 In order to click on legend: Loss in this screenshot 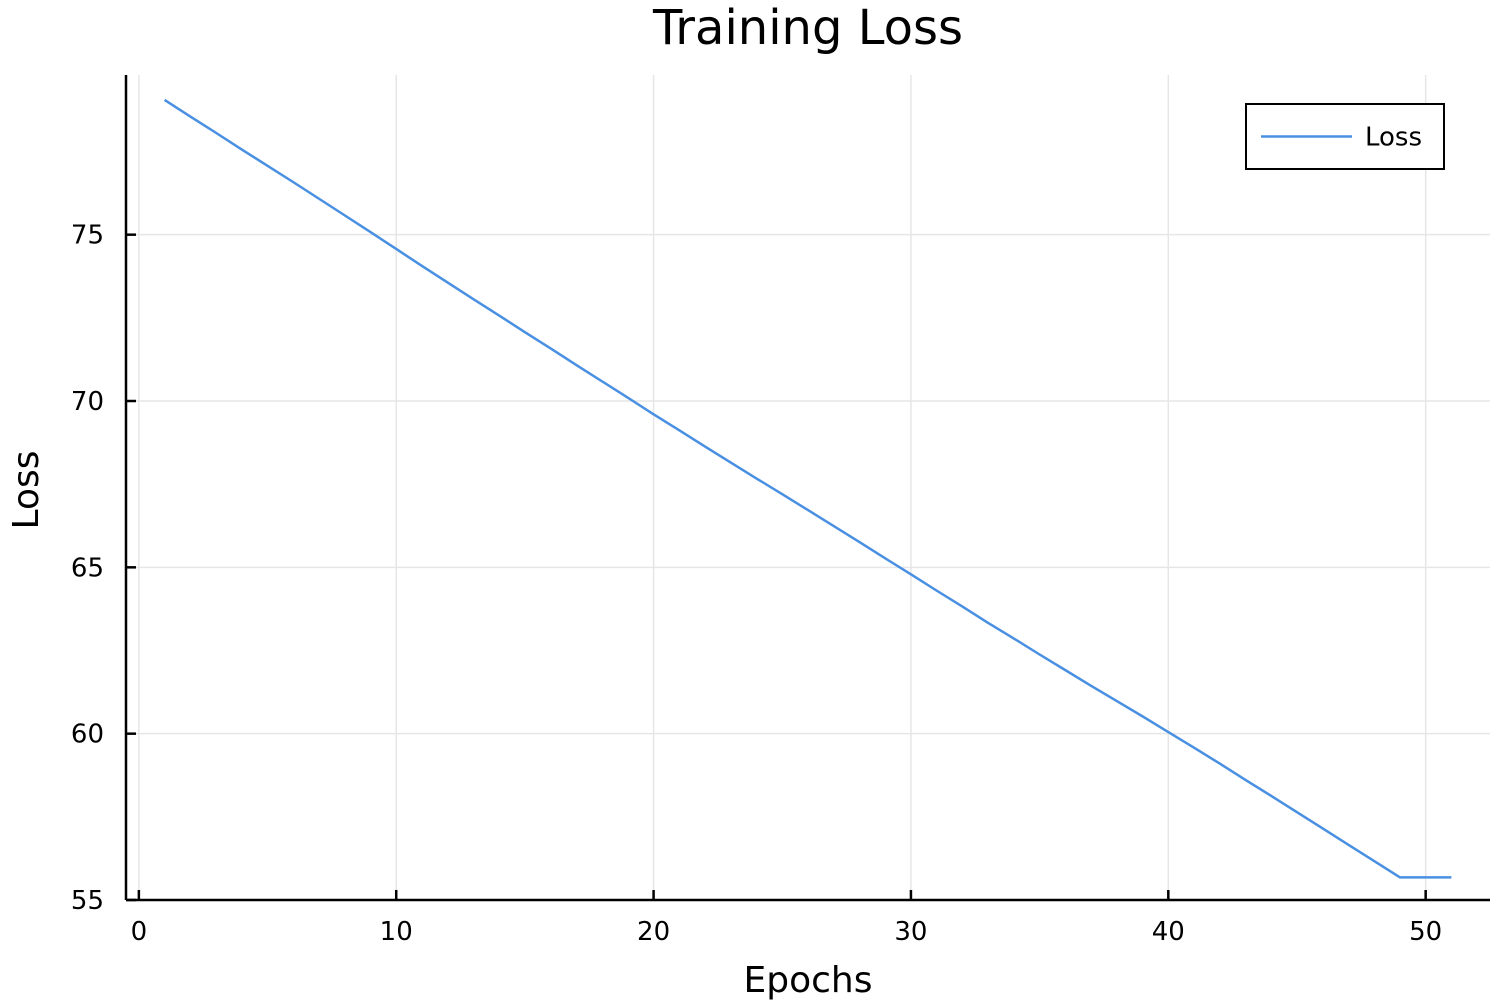, I will do `click(1345, 136)`.